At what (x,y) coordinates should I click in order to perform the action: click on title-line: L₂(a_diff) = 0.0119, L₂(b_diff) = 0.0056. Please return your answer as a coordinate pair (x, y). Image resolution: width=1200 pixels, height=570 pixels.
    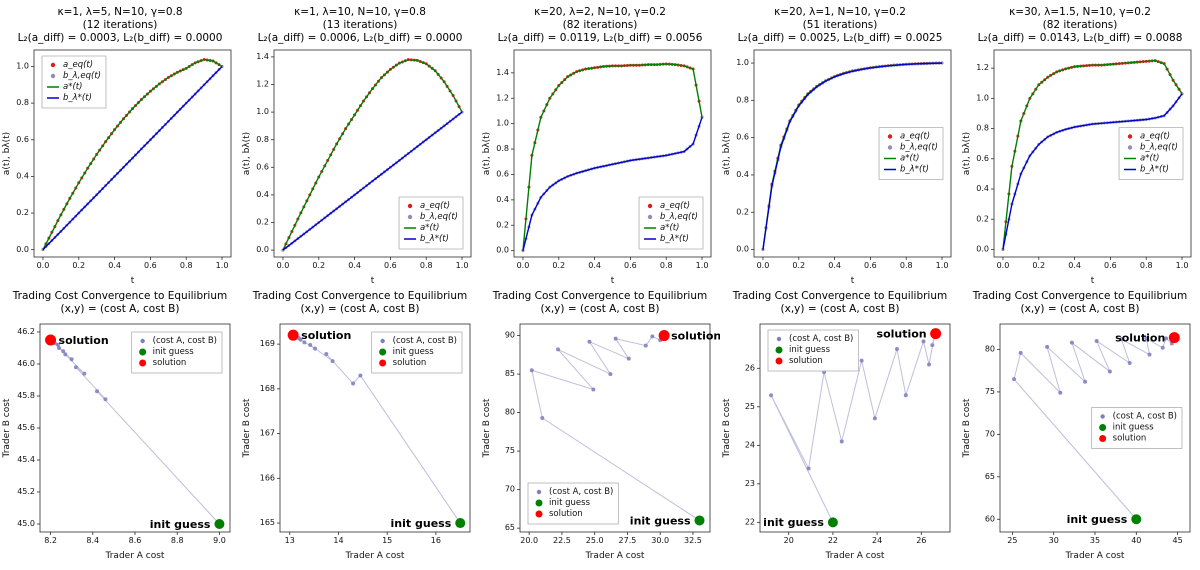
    Looking at the image, I should click on (600, 38).